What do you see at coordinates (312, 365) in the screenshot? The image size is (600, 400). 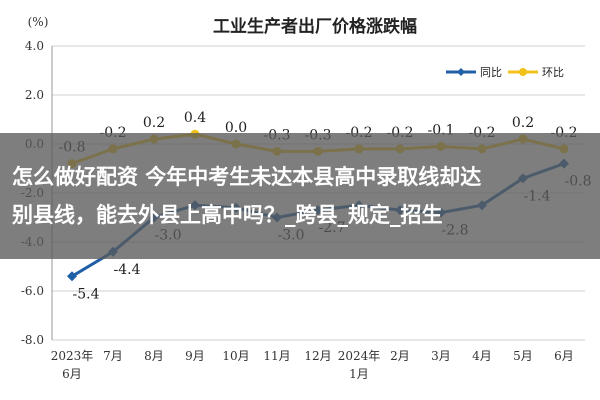 I see `x-axis-ticks: 2023年 6月 7月 8月 9月 10月 11月 12月 2024年 1月 2月 3月 4月 5月 6月` at bounding box center [312, 365].